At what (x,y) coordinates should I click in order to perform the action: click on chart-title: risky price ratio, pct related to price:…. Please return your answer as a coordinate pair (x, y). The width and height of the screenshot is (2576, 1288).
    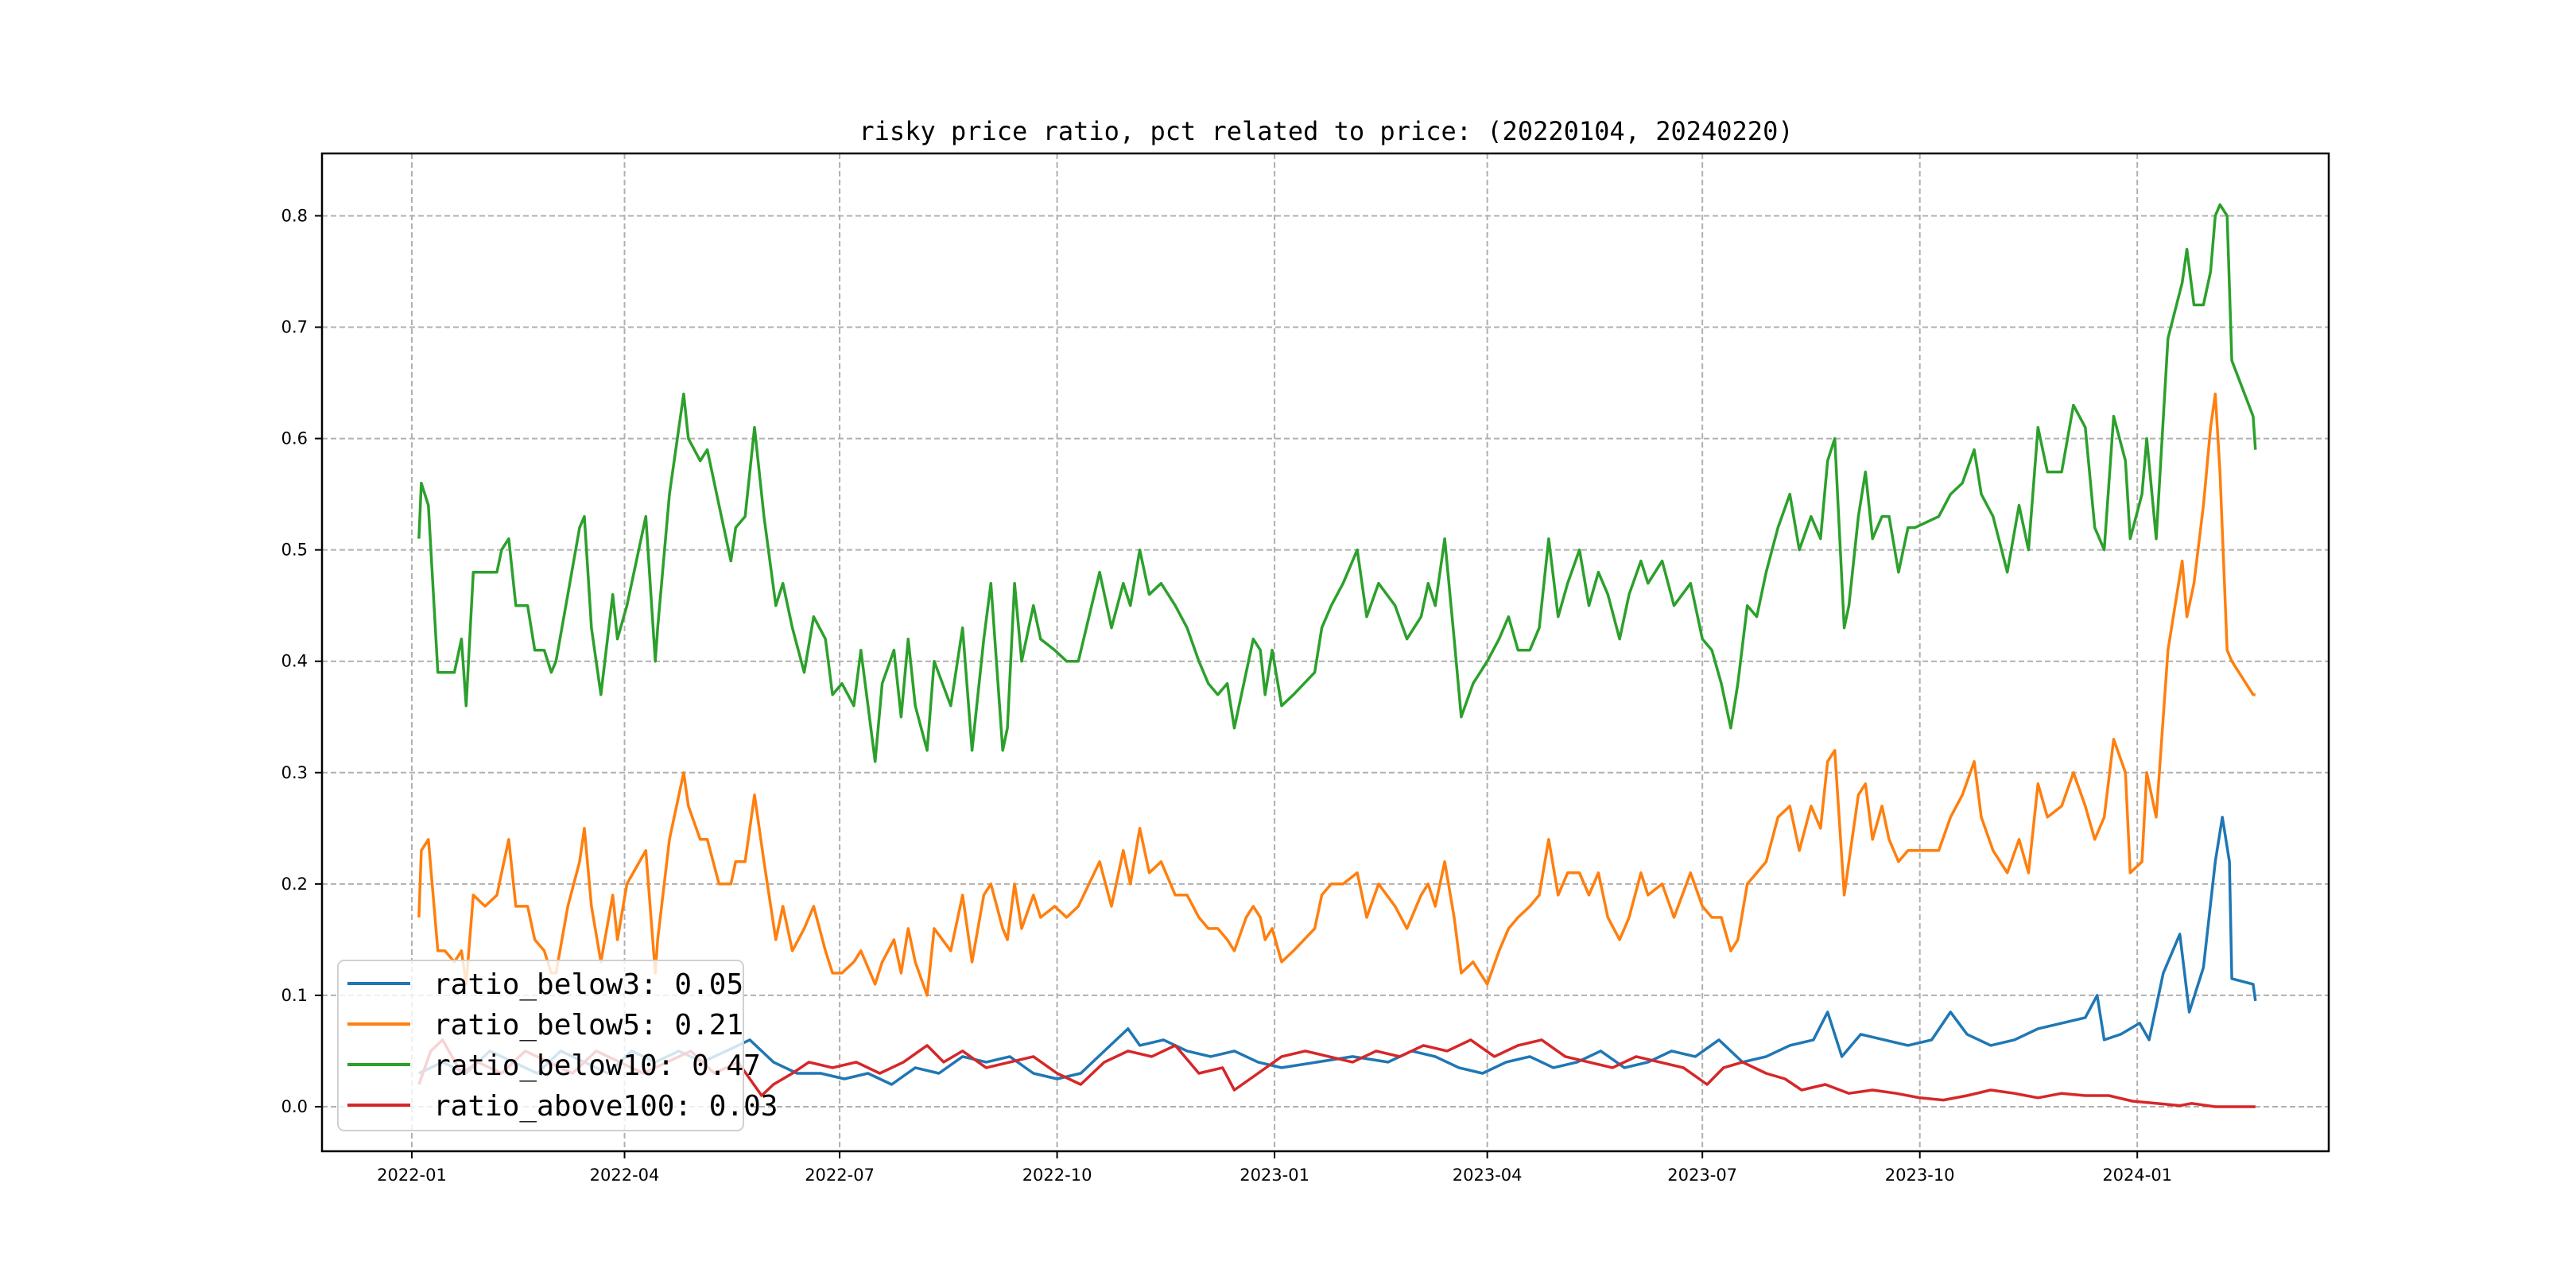
    Looking at the image, I should click on (1326, 131).